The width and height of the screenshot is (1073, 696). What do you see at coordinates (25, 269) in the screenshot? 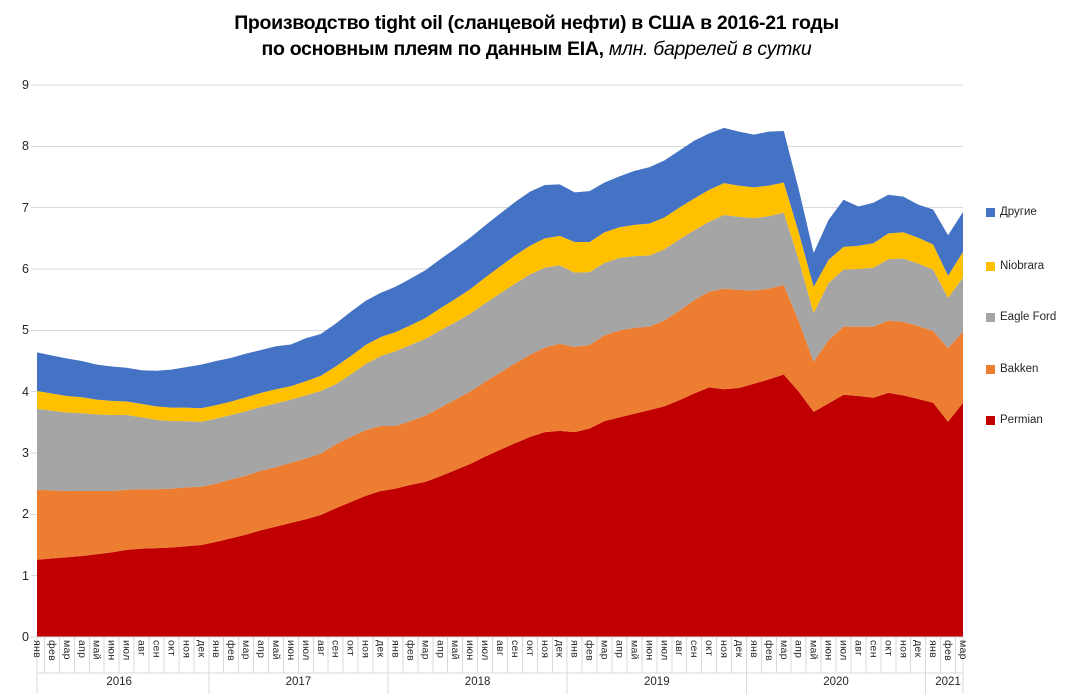
I see `y-axis-label-6: 6` at bounding box center [25, 269].